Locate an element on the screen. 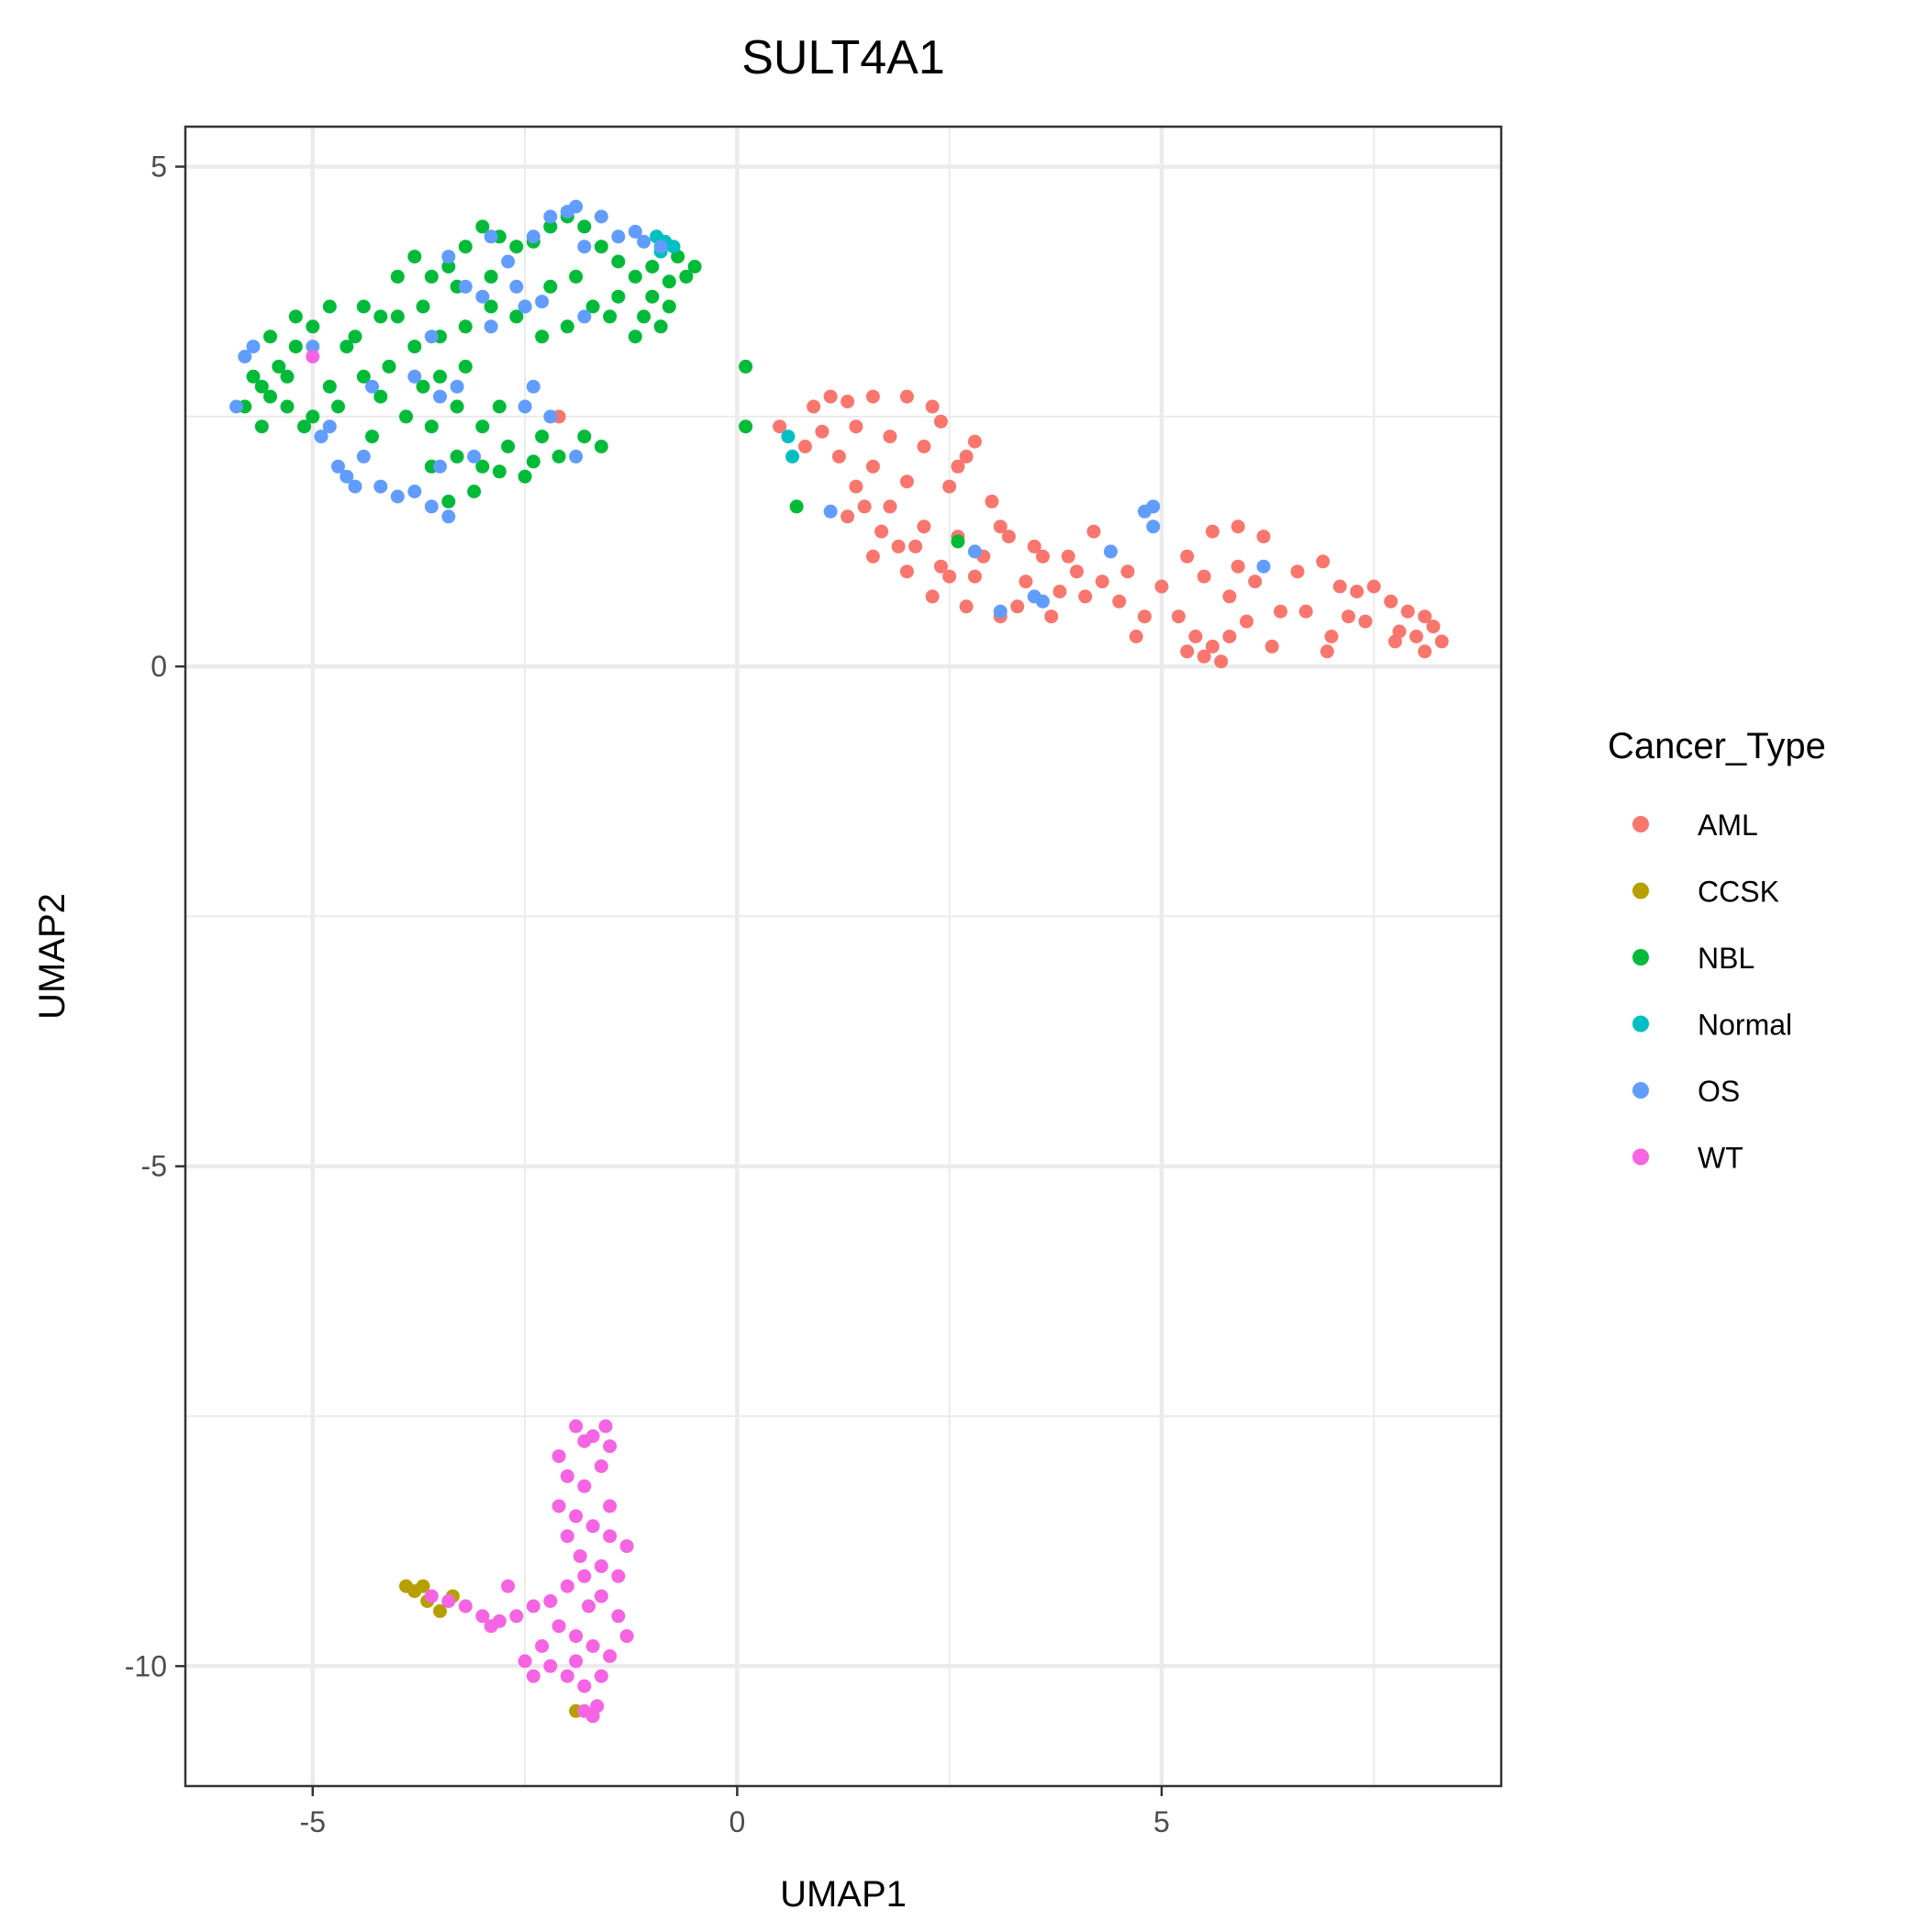 Image resolution: width=1927 pixels, height=1932 pixels. series-wt is located at coordinates (470, 1037).